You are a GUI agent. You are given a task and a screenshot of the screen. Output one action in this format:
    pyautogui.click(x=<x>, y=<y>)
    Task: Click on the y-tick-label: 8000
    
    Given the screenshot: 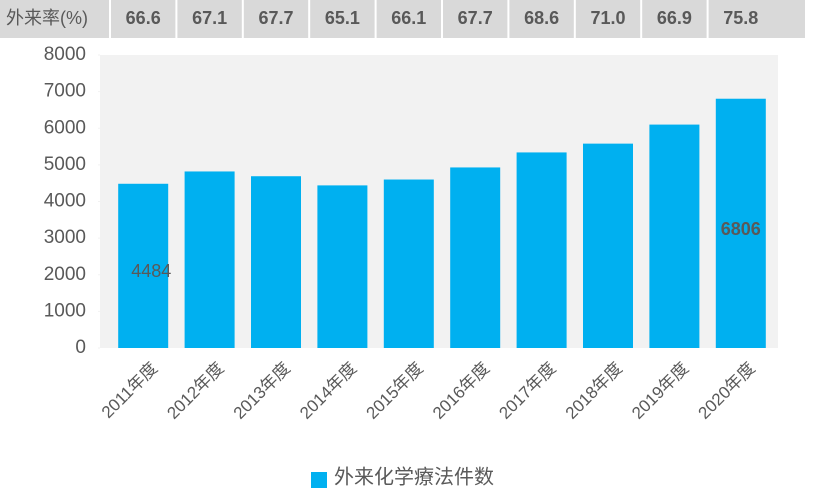 What is the action you would take?
    pyautogui.click(x=65, y=54)
    